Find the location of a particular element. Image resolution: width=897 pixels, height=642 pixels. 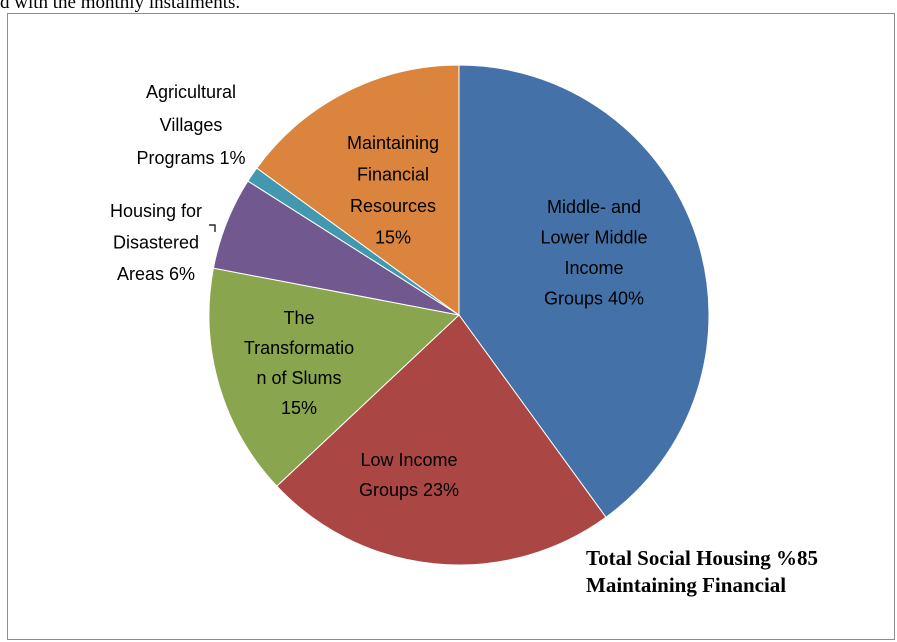

slice-label-line: Financial is located at coordinates (393, 175).